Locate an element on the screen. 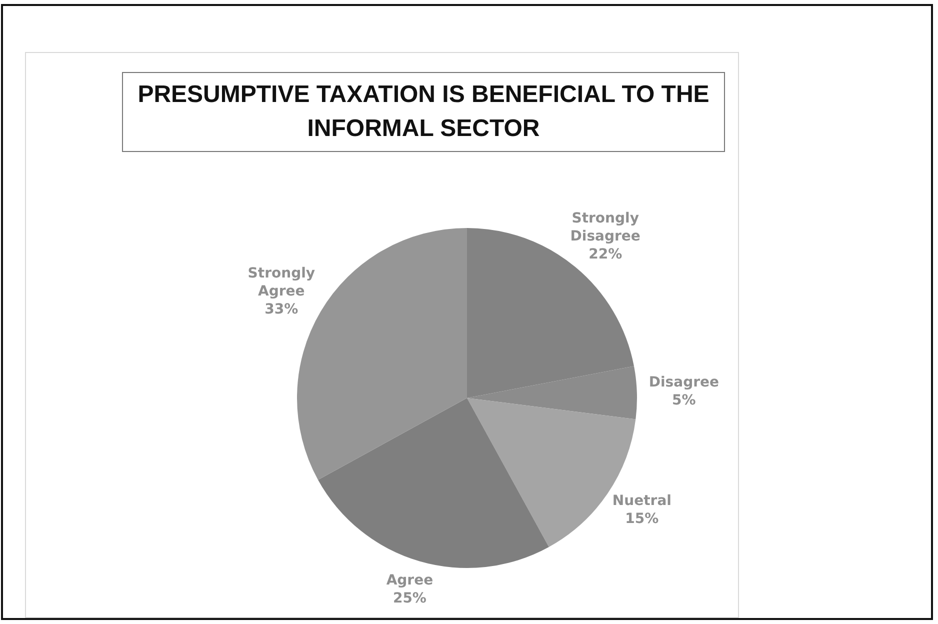 This screenshot has width=938, height=624. data-label: 5% is located at coordinates (684, 400).